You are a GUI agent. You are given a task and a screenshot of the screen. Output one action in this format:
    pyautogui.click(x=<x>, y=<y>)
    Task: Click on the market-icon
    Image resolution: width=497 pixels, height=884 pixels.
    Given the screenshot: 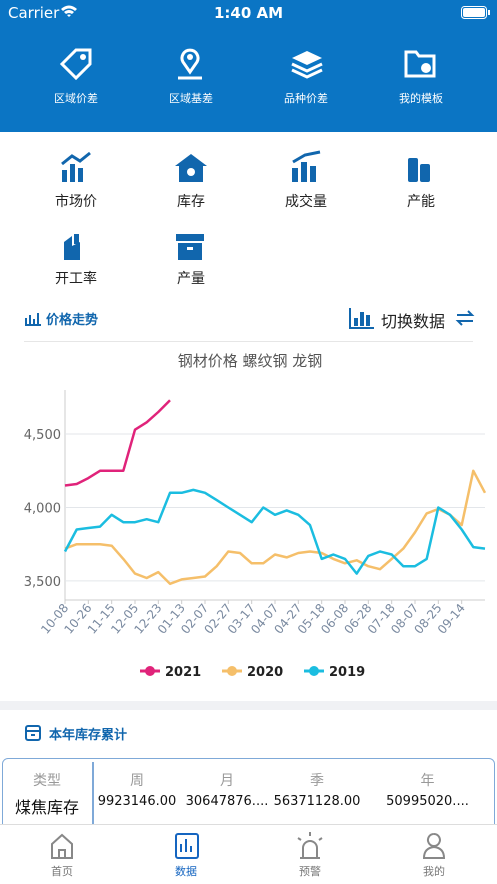 What is the action you would take?
    pyautogui.click(x=76, y=166)
    